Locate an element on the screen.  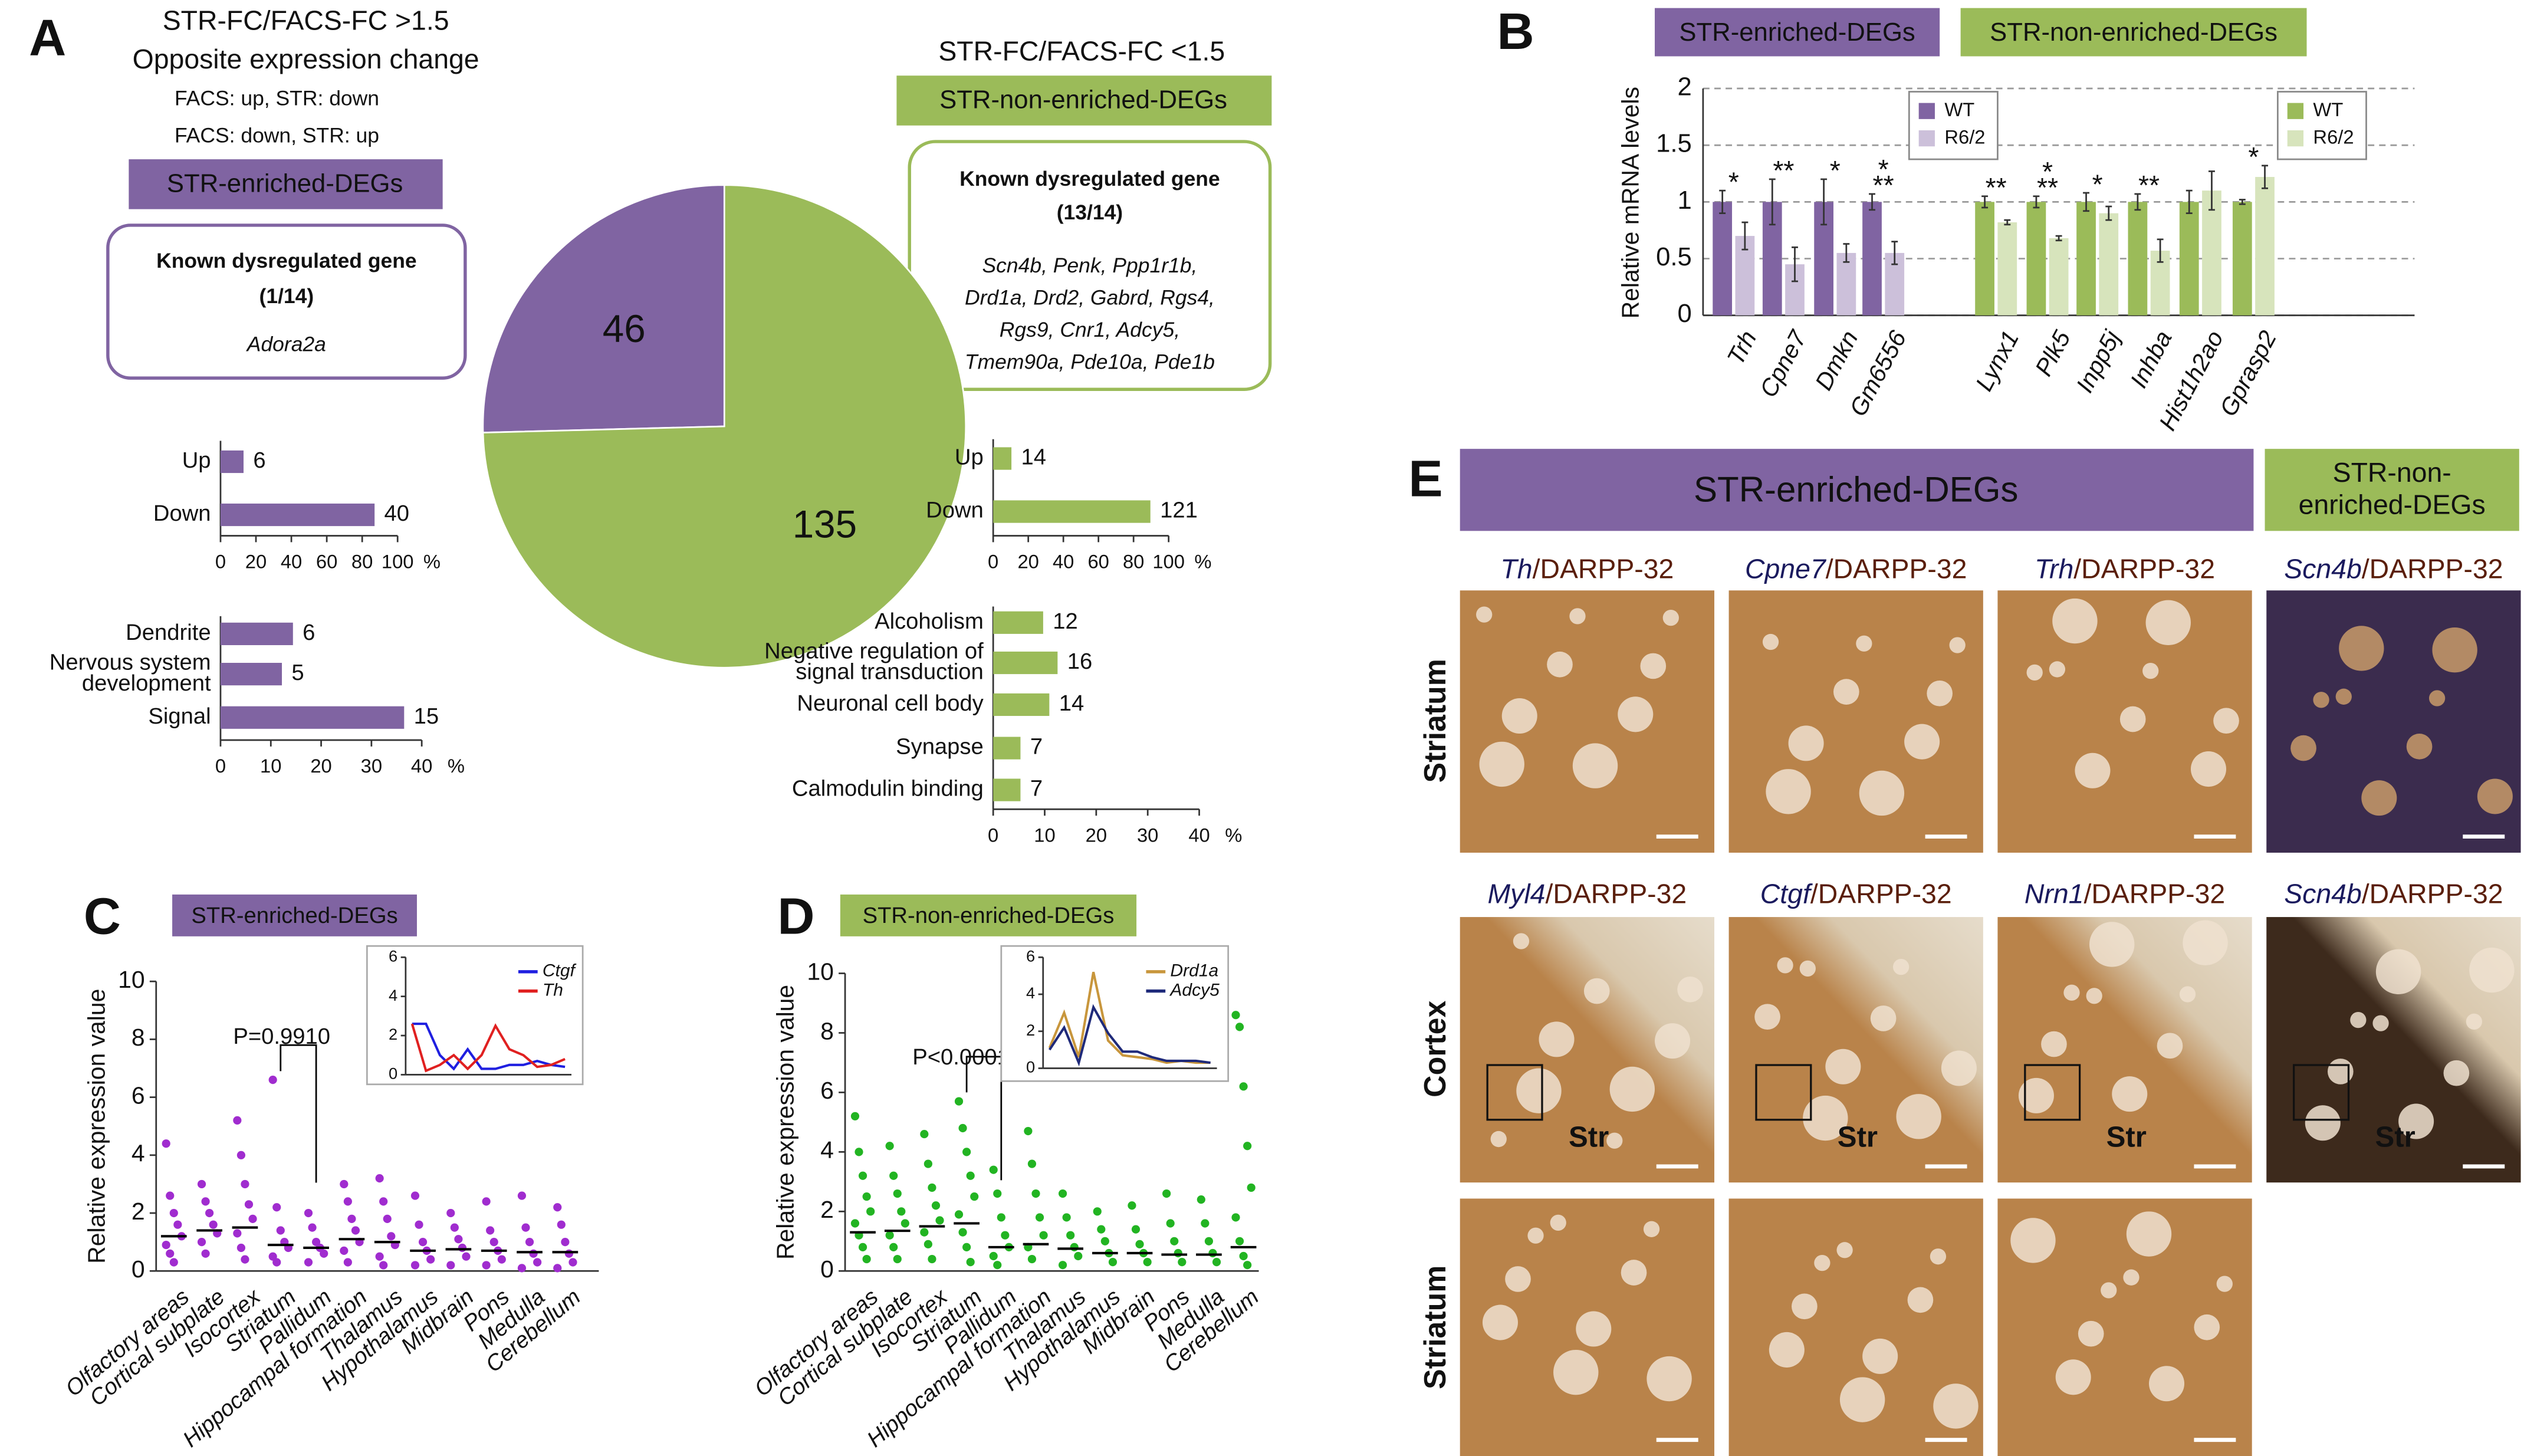
count-label: 6 is located at coordinates (259, 460).